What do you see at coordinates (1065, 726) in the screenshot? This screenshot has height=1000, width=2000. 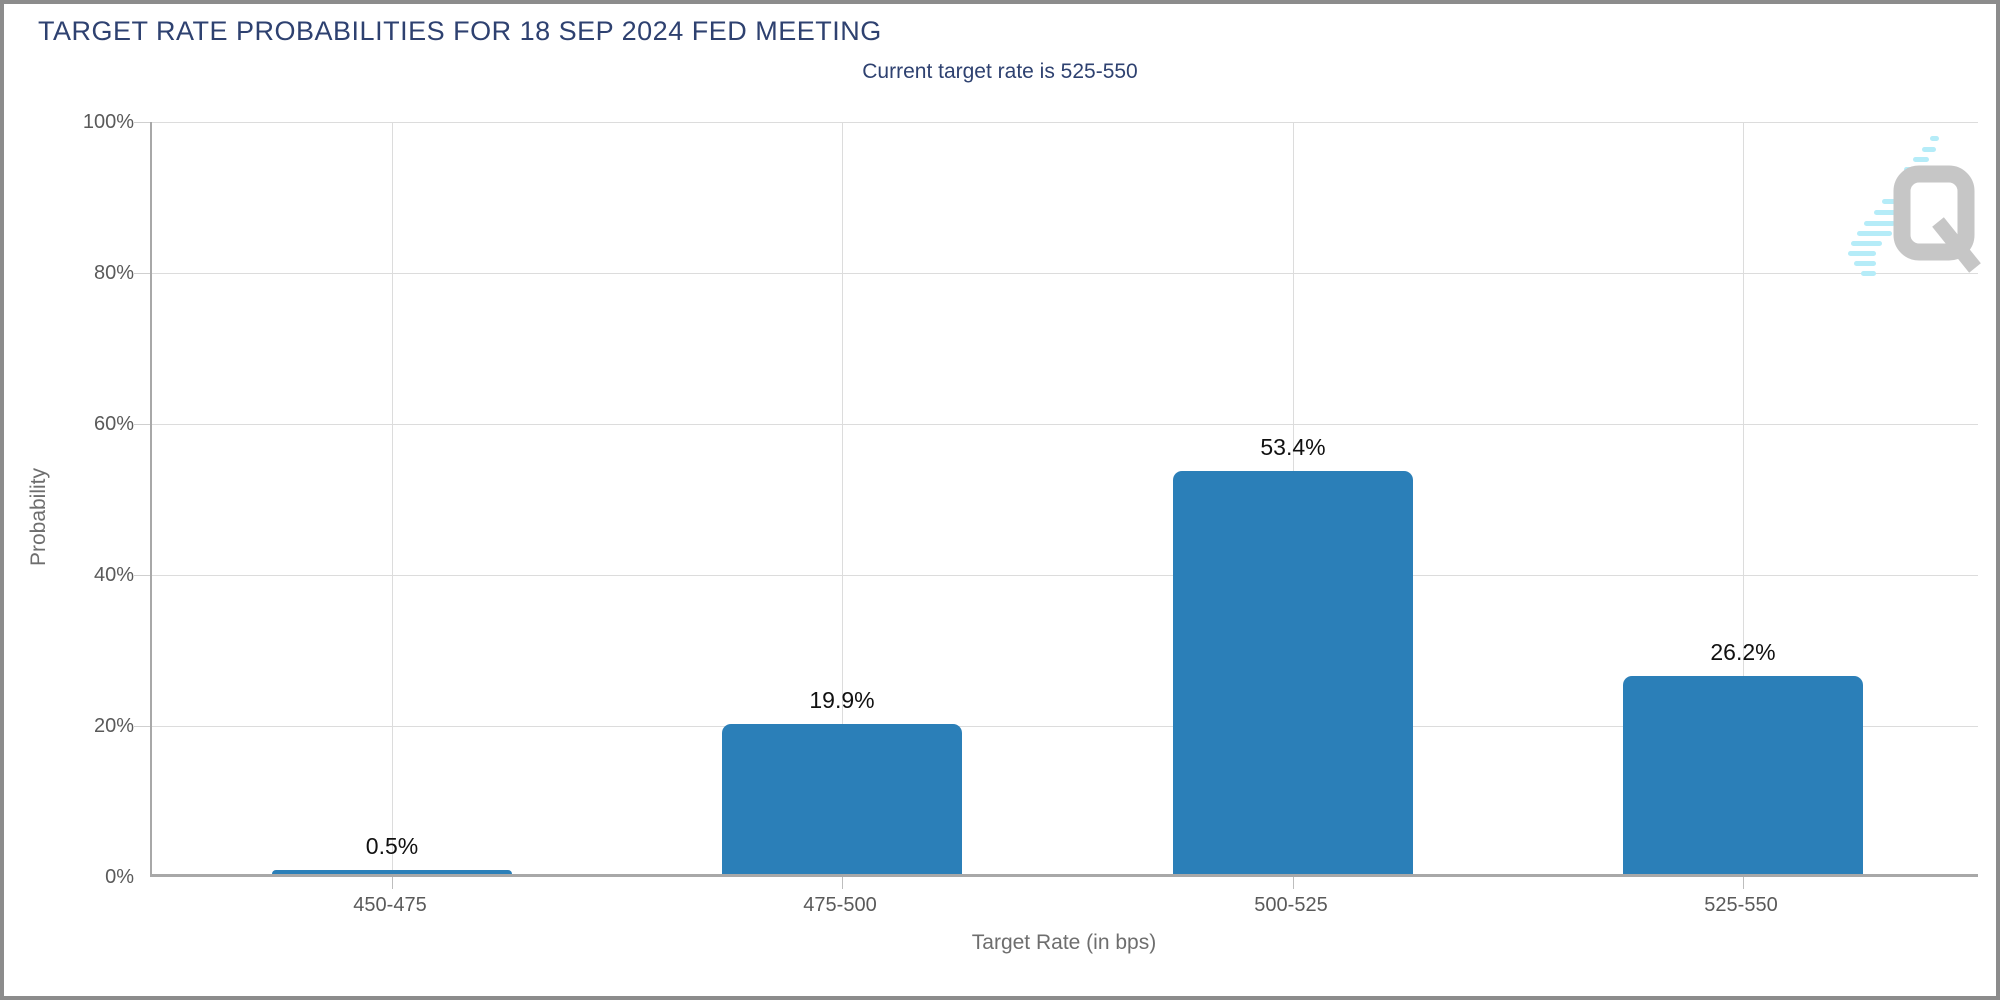 I see `gridline-20pct` at bounding box center [1065, 726].